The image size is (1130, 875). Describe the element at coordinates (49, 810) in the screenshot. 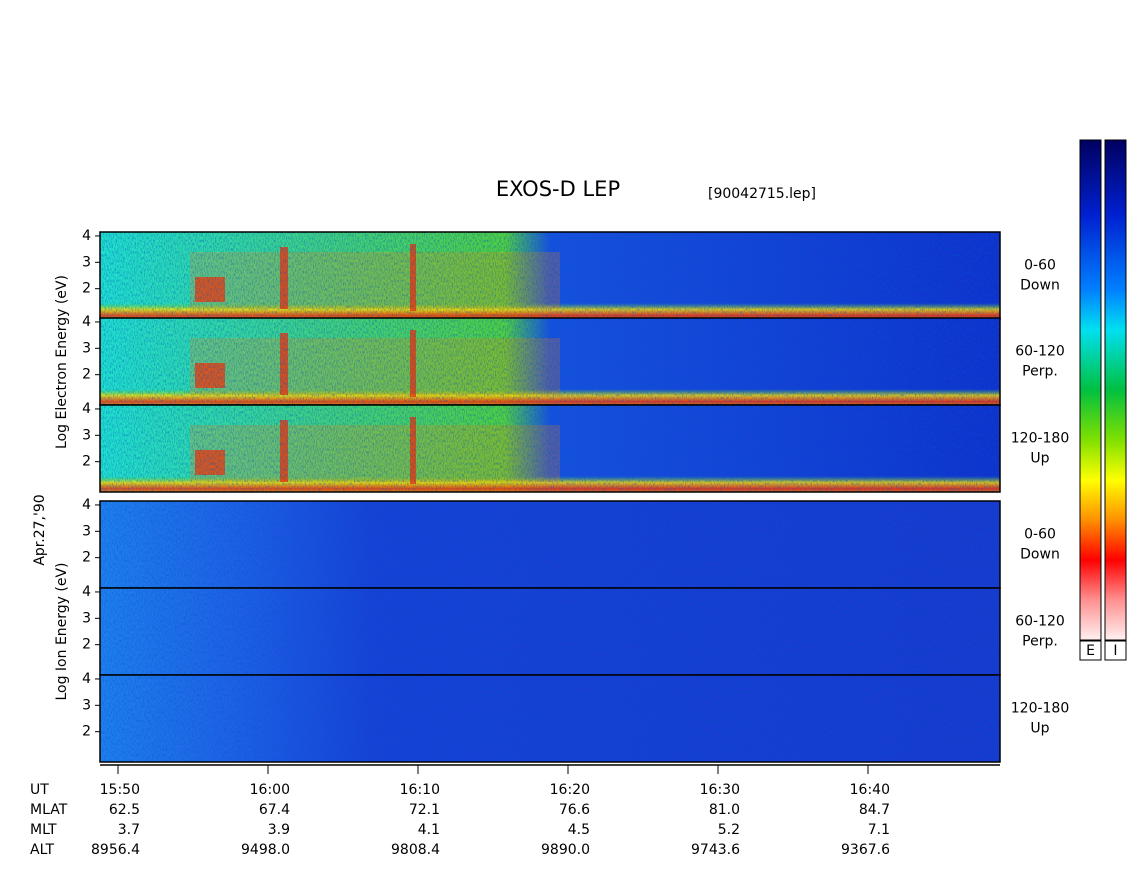

I see `orbit-row-label: MLAT` at that location.